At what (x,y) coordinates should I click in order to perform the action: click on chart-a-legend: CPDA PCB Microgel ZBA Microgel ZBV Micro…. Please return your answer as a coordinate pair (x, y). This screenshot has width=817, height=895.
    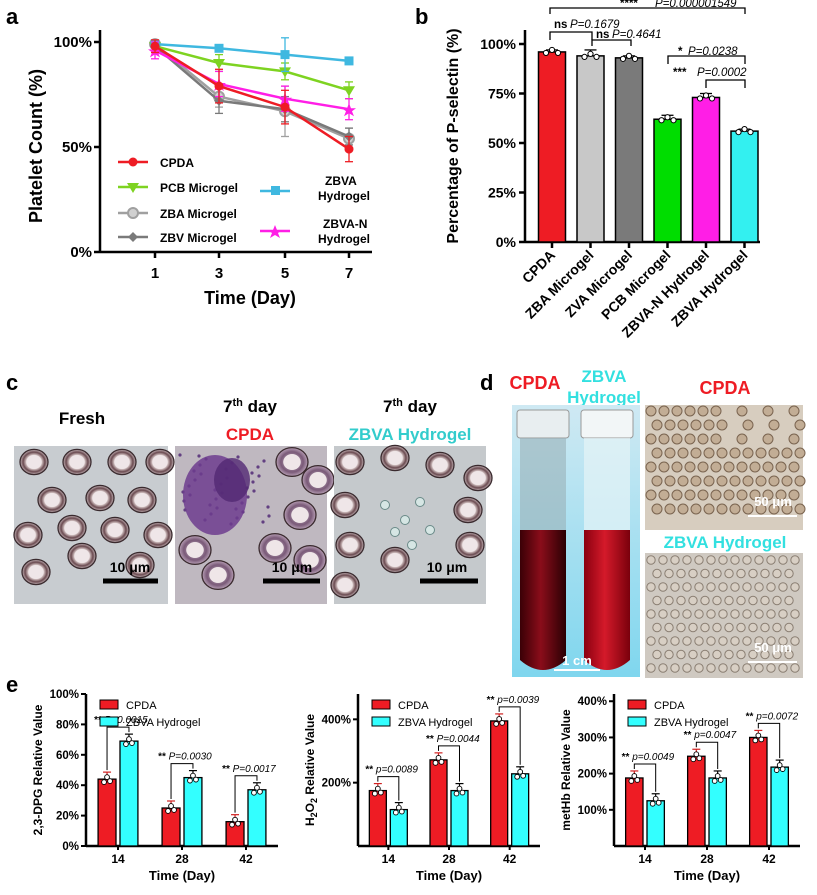
    Looking at the image, I should click on (244, 201).